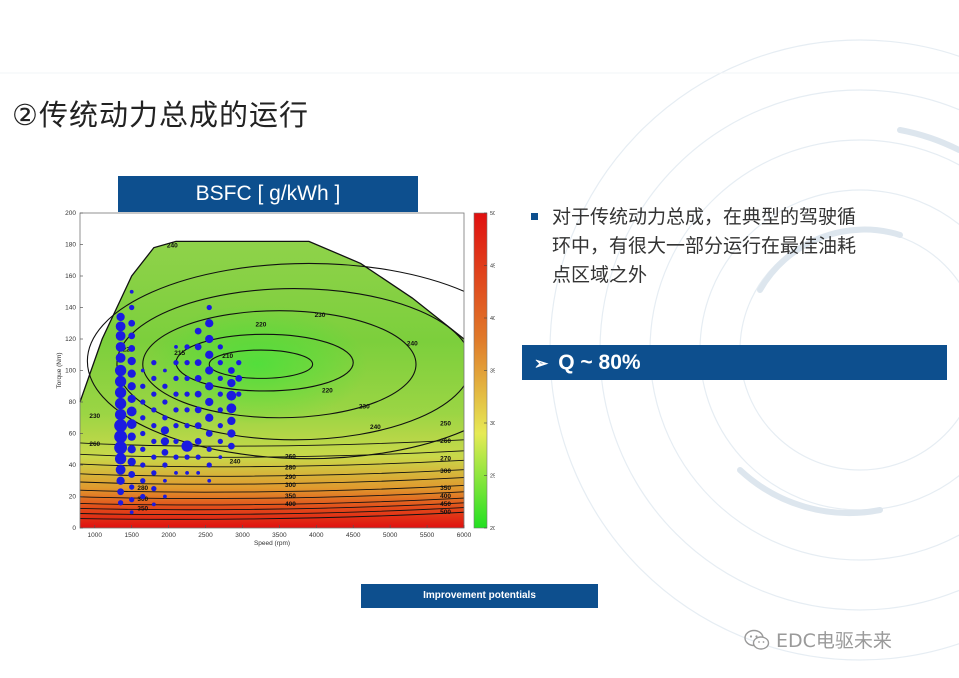 The width and height of the screenshot is (959, 678). Describe the element at coordinates (128, 350) in the screenshot. I see `contour-label: 220` at that location.